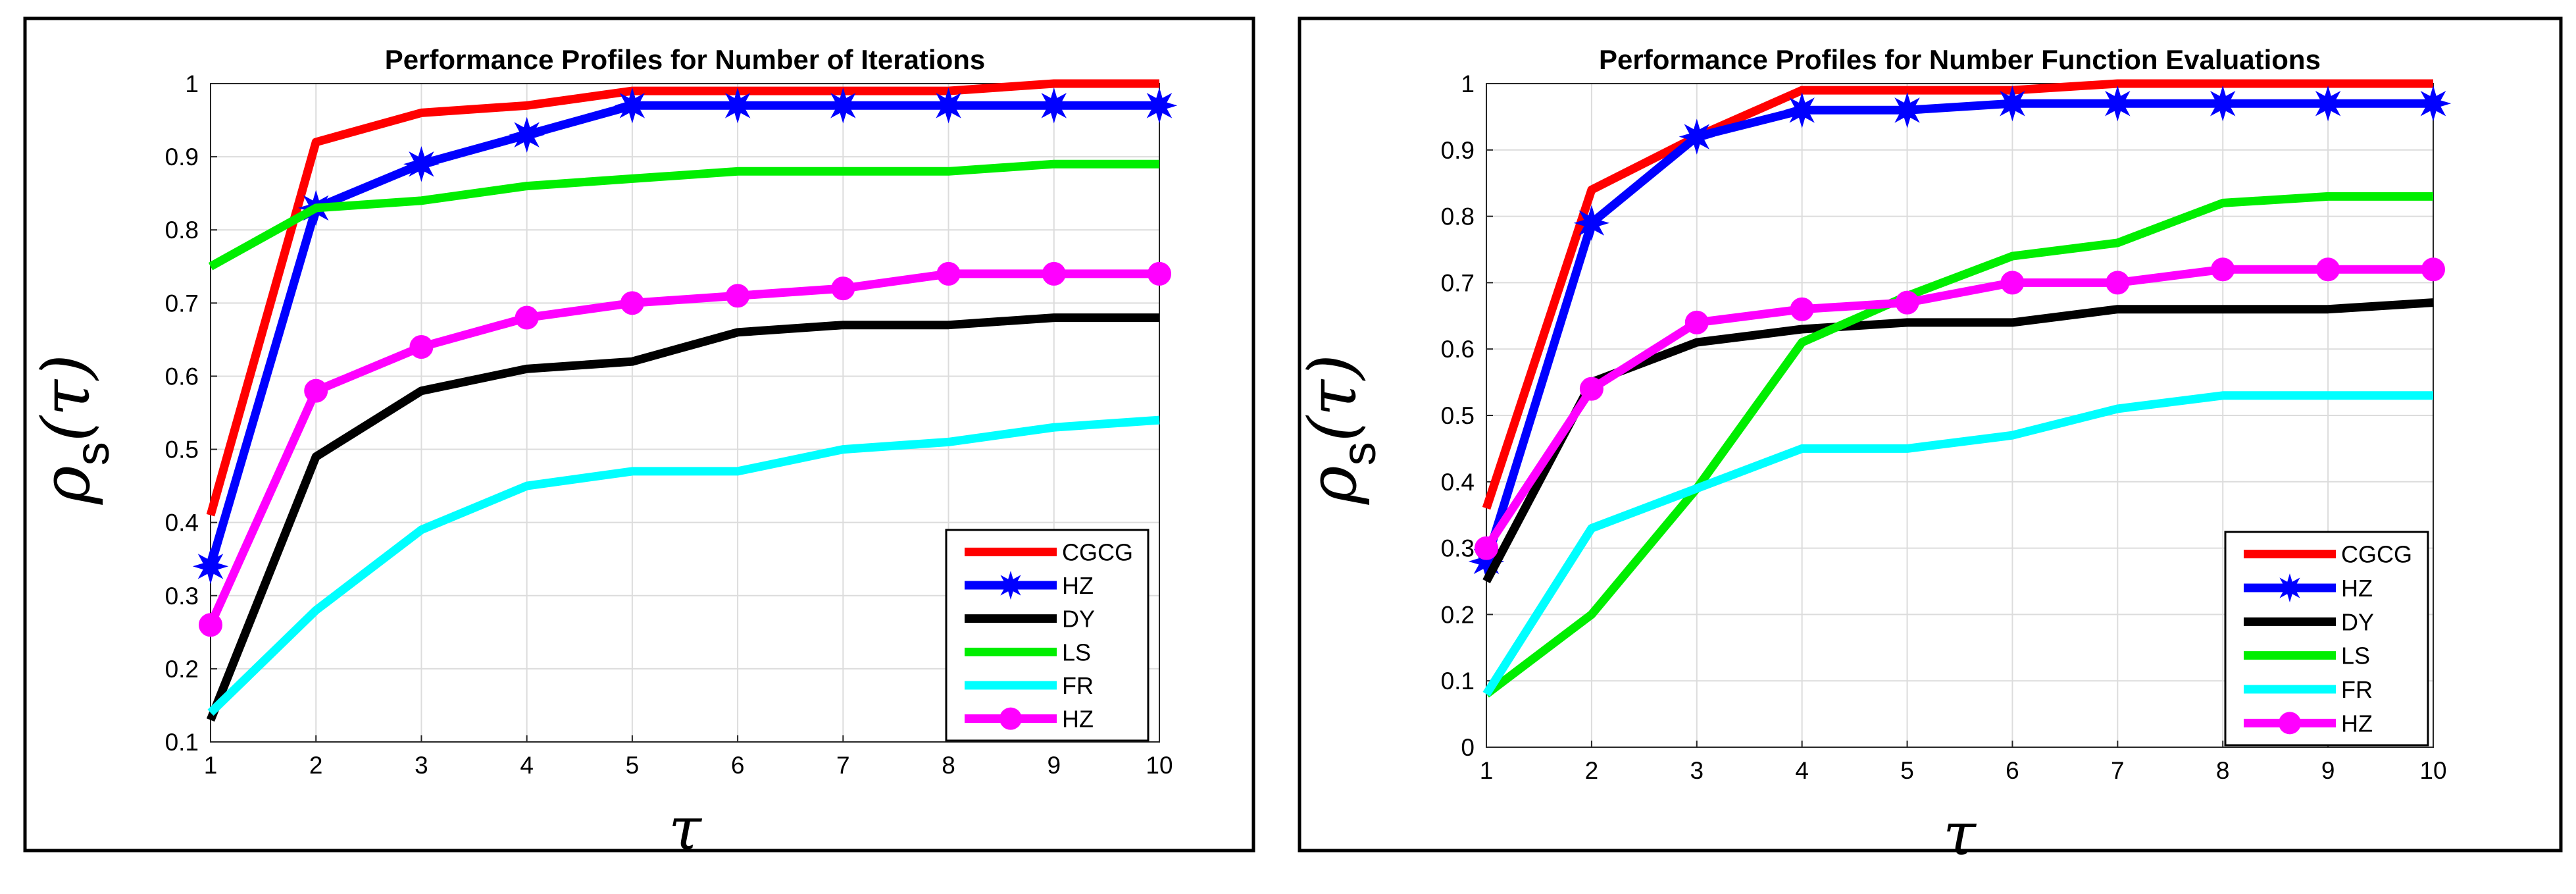  Describe the element at coordinates (2432, 770) in the screenshot. I see `x-tick-label: 10` at that location.